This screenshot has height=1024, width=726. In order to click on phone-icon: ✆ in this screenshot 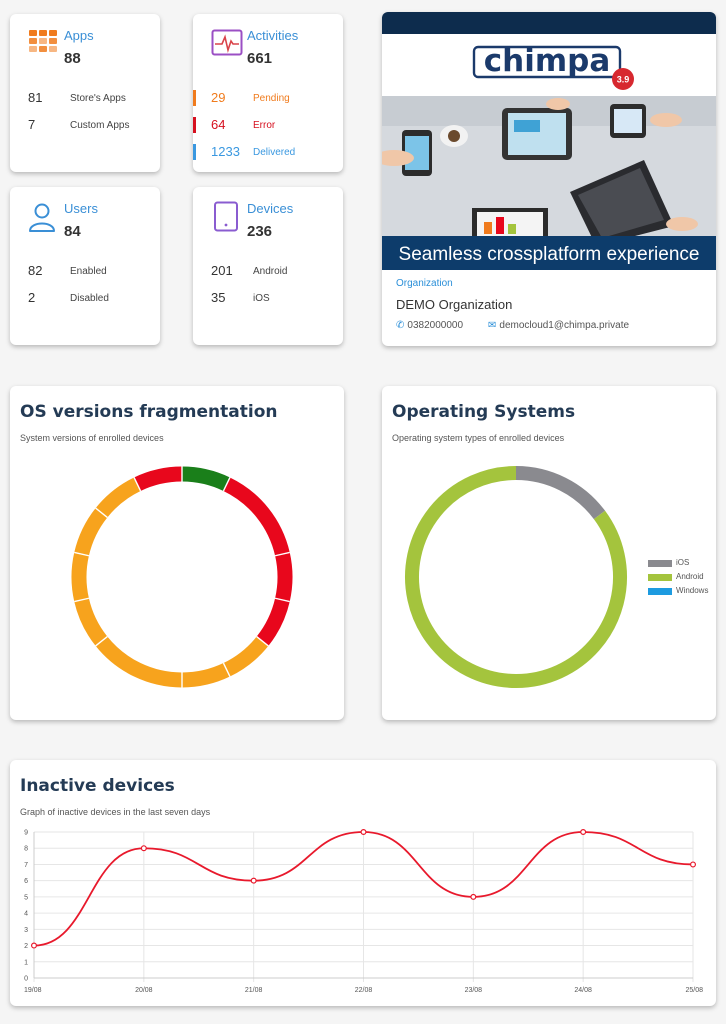, I will do `click(400, 325)`.